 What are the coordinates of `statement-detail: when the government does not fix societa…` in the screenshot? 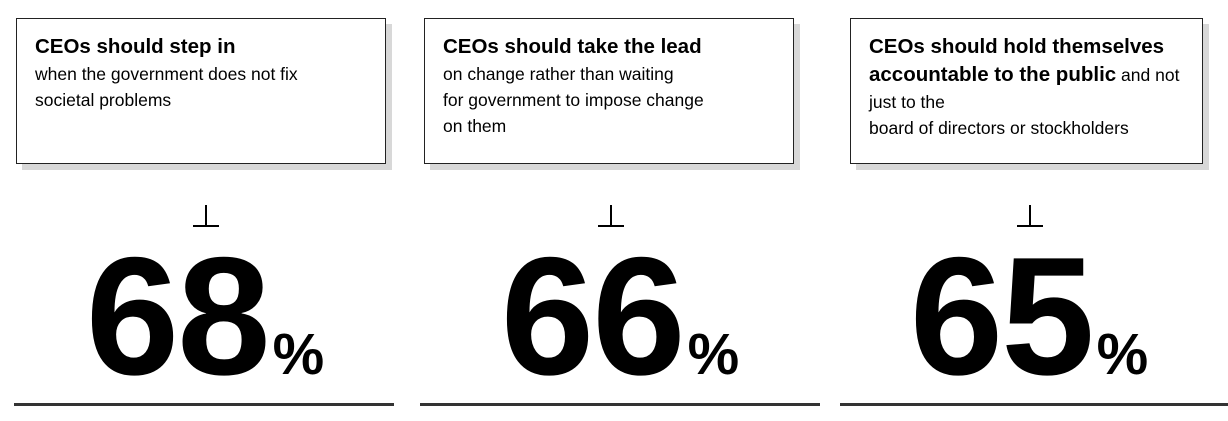 It's located at (166, 87).